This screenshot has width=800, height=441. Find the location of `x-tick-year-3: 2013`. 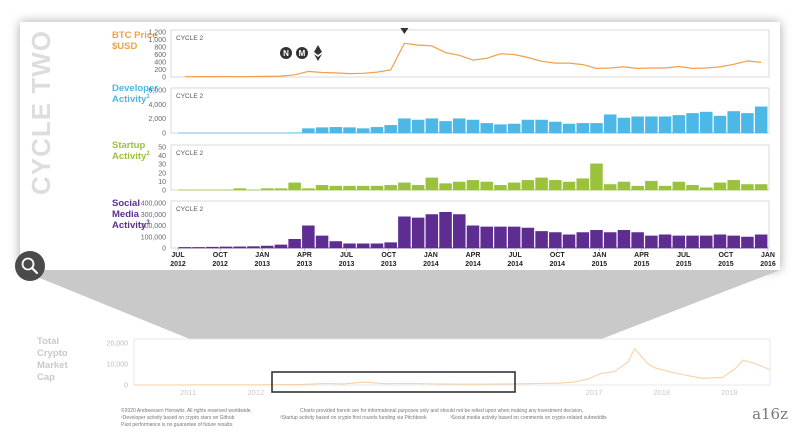

x-tick-year-3: 2013 is located at coordinates (305, 264).